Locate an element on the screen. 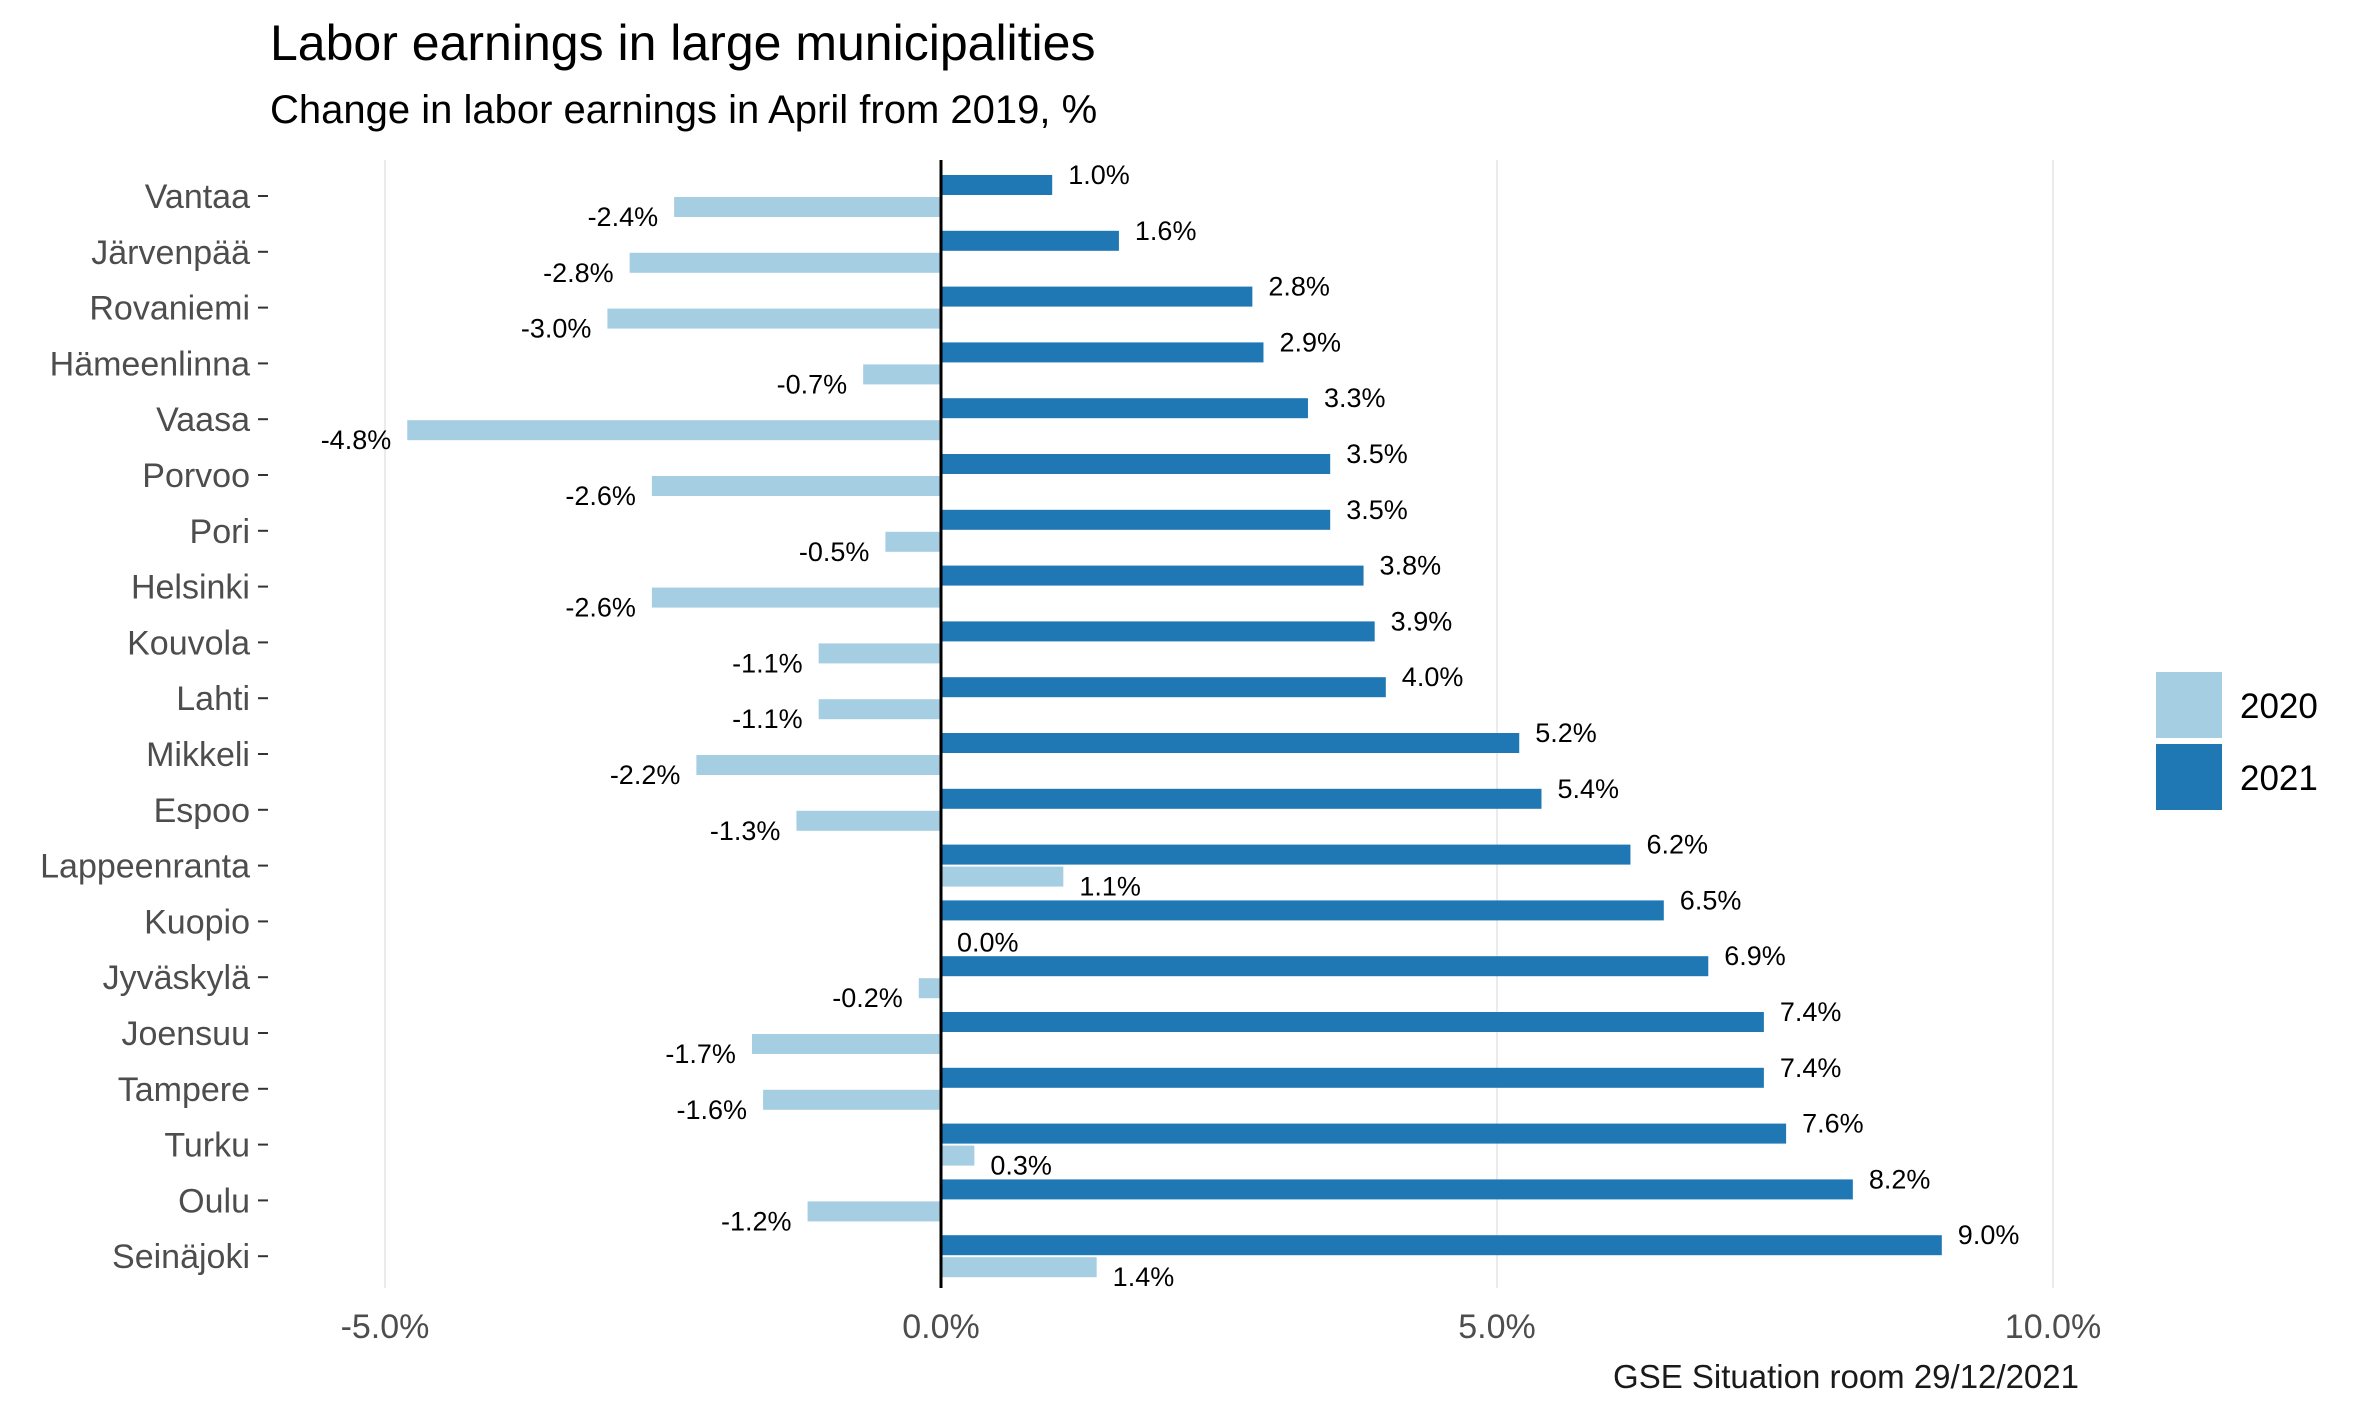 The height and width of the screenshot is (1417, 2362). data-label-2020: 0.3% is located at coordinates (1021, 1166).